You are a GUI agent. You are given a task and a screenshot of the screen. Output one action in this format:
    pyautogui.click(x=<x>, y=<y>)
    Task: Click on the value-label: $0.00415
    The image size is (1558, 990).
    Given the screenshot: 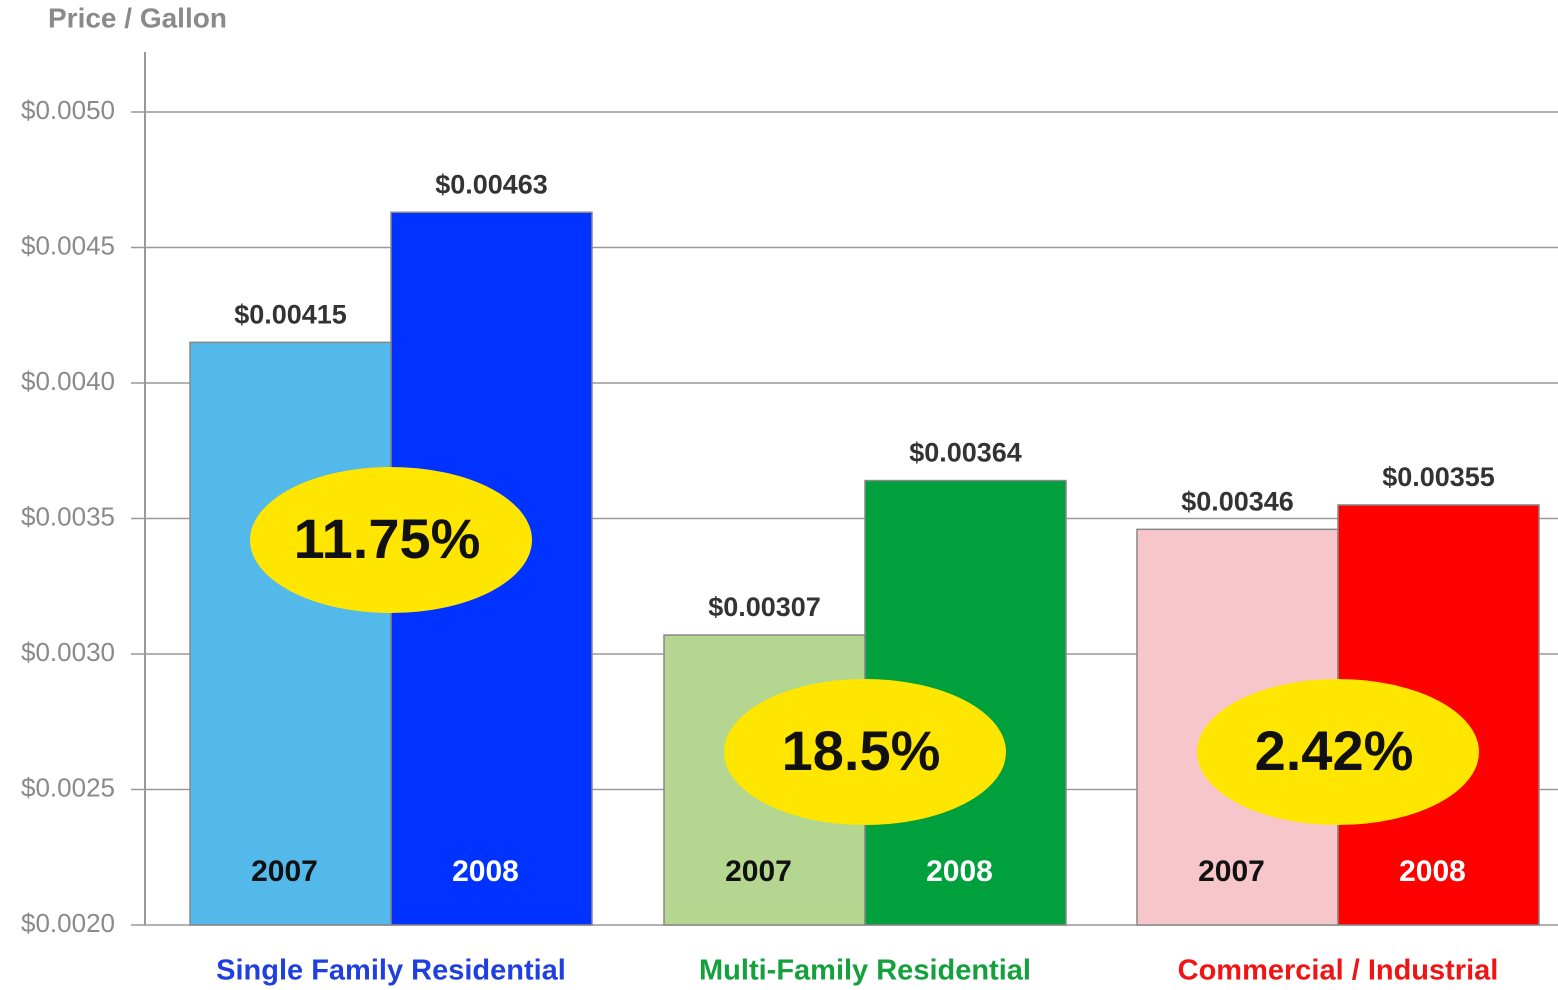 What is the action you would take?
    pyautogui.click(x=290, y=314)
    